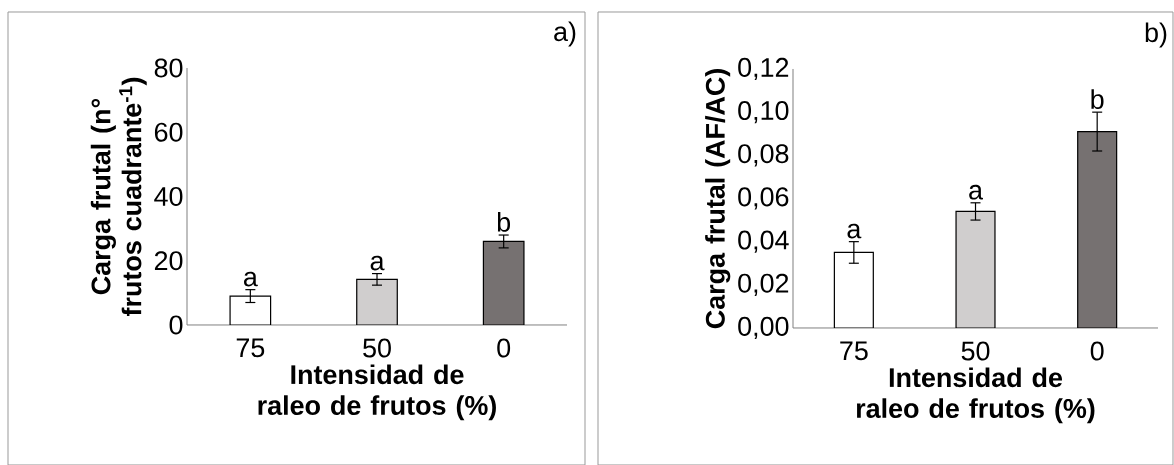  I want to click on y-axis-title: Carga frutal (n° frutos cuadrante$^{-1}$), so click(118, 196).